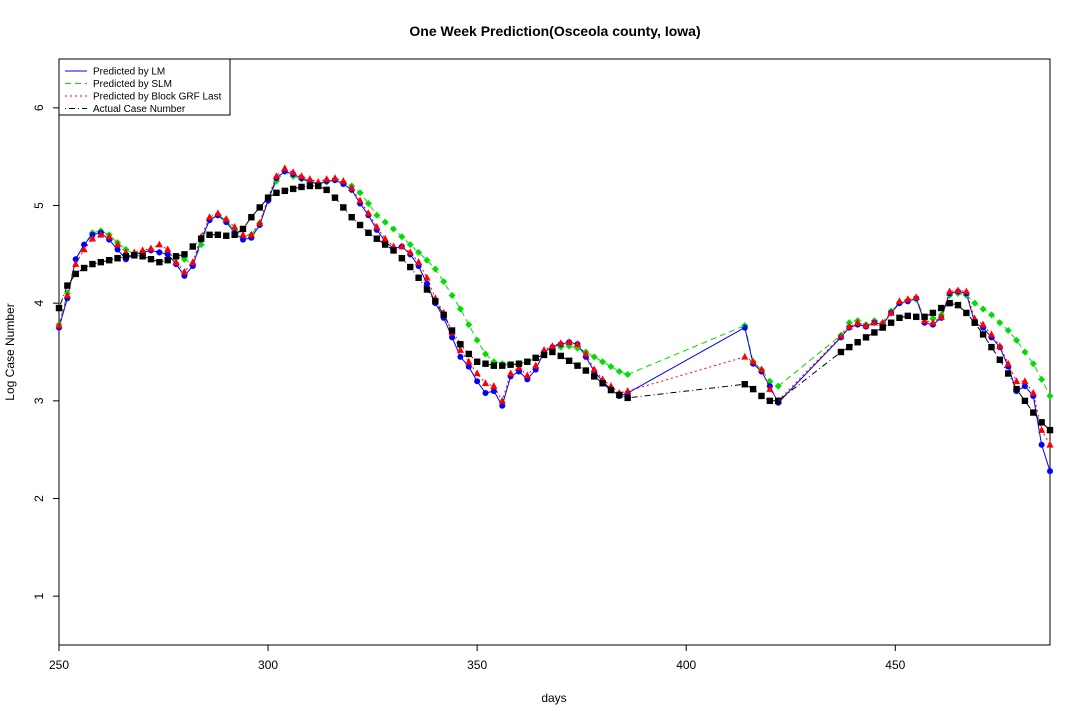  I want to click on legend-box, so click(144, 87).